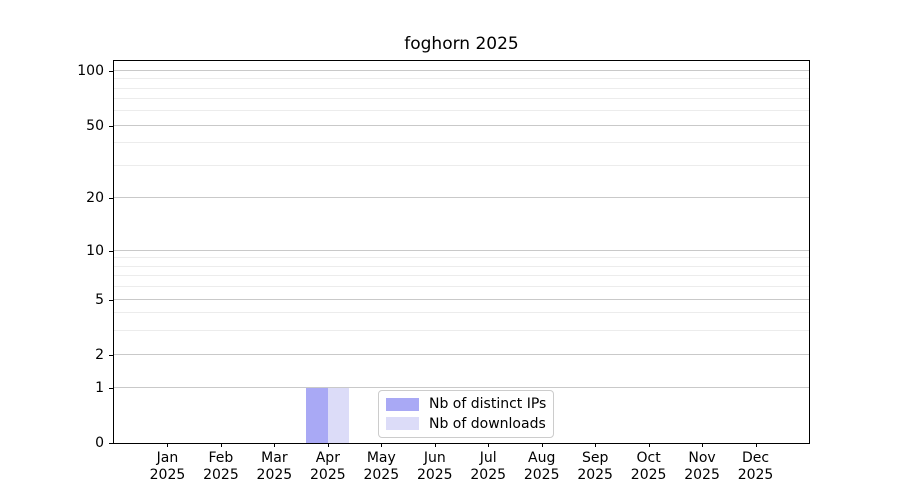 This screenshot has height=500, width=900. What do you see at coordinates (542, 458) in the screenshot?
I see `x-tick-month: Aug` at bounding box center [542, 458].